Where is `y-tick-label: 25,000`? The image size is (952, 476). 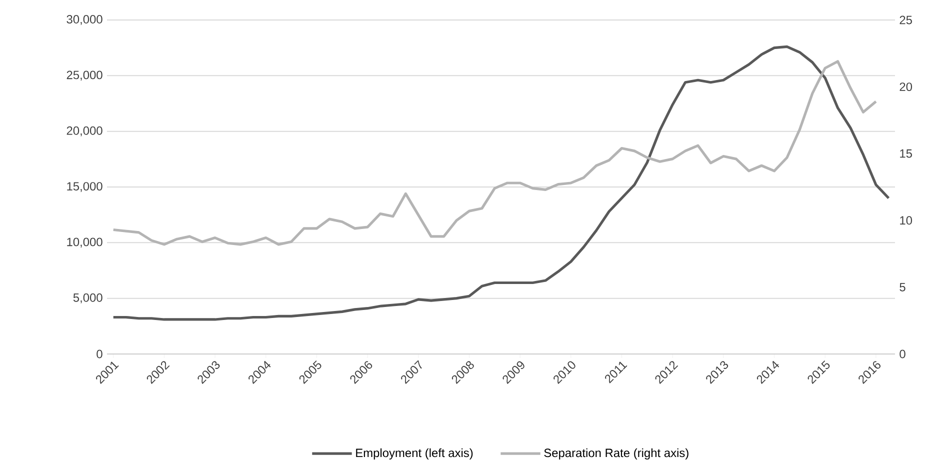
y-tick-label: 25,000 is located at coordinates (84, 75).